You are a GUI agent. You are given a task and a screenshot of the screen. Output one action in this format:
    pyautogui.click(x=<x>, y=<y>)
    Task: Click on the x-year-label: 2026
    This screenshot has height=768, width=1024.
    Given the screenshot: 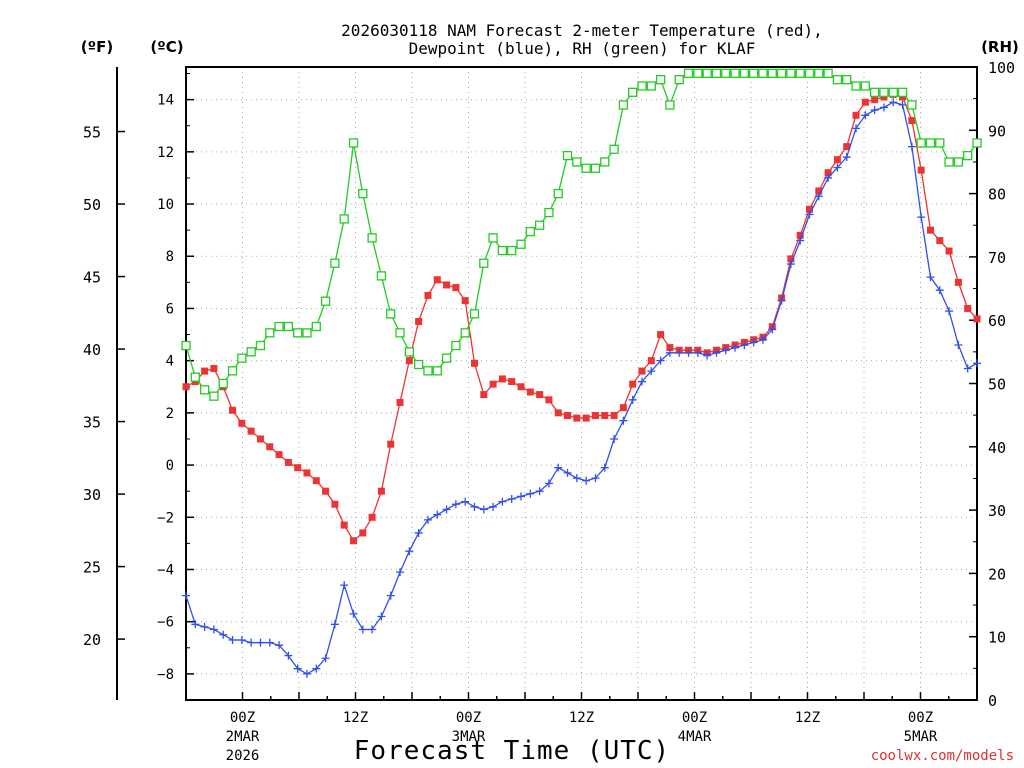 What is the action you would take?
    pyautogui.click(x=243, y=756)
    